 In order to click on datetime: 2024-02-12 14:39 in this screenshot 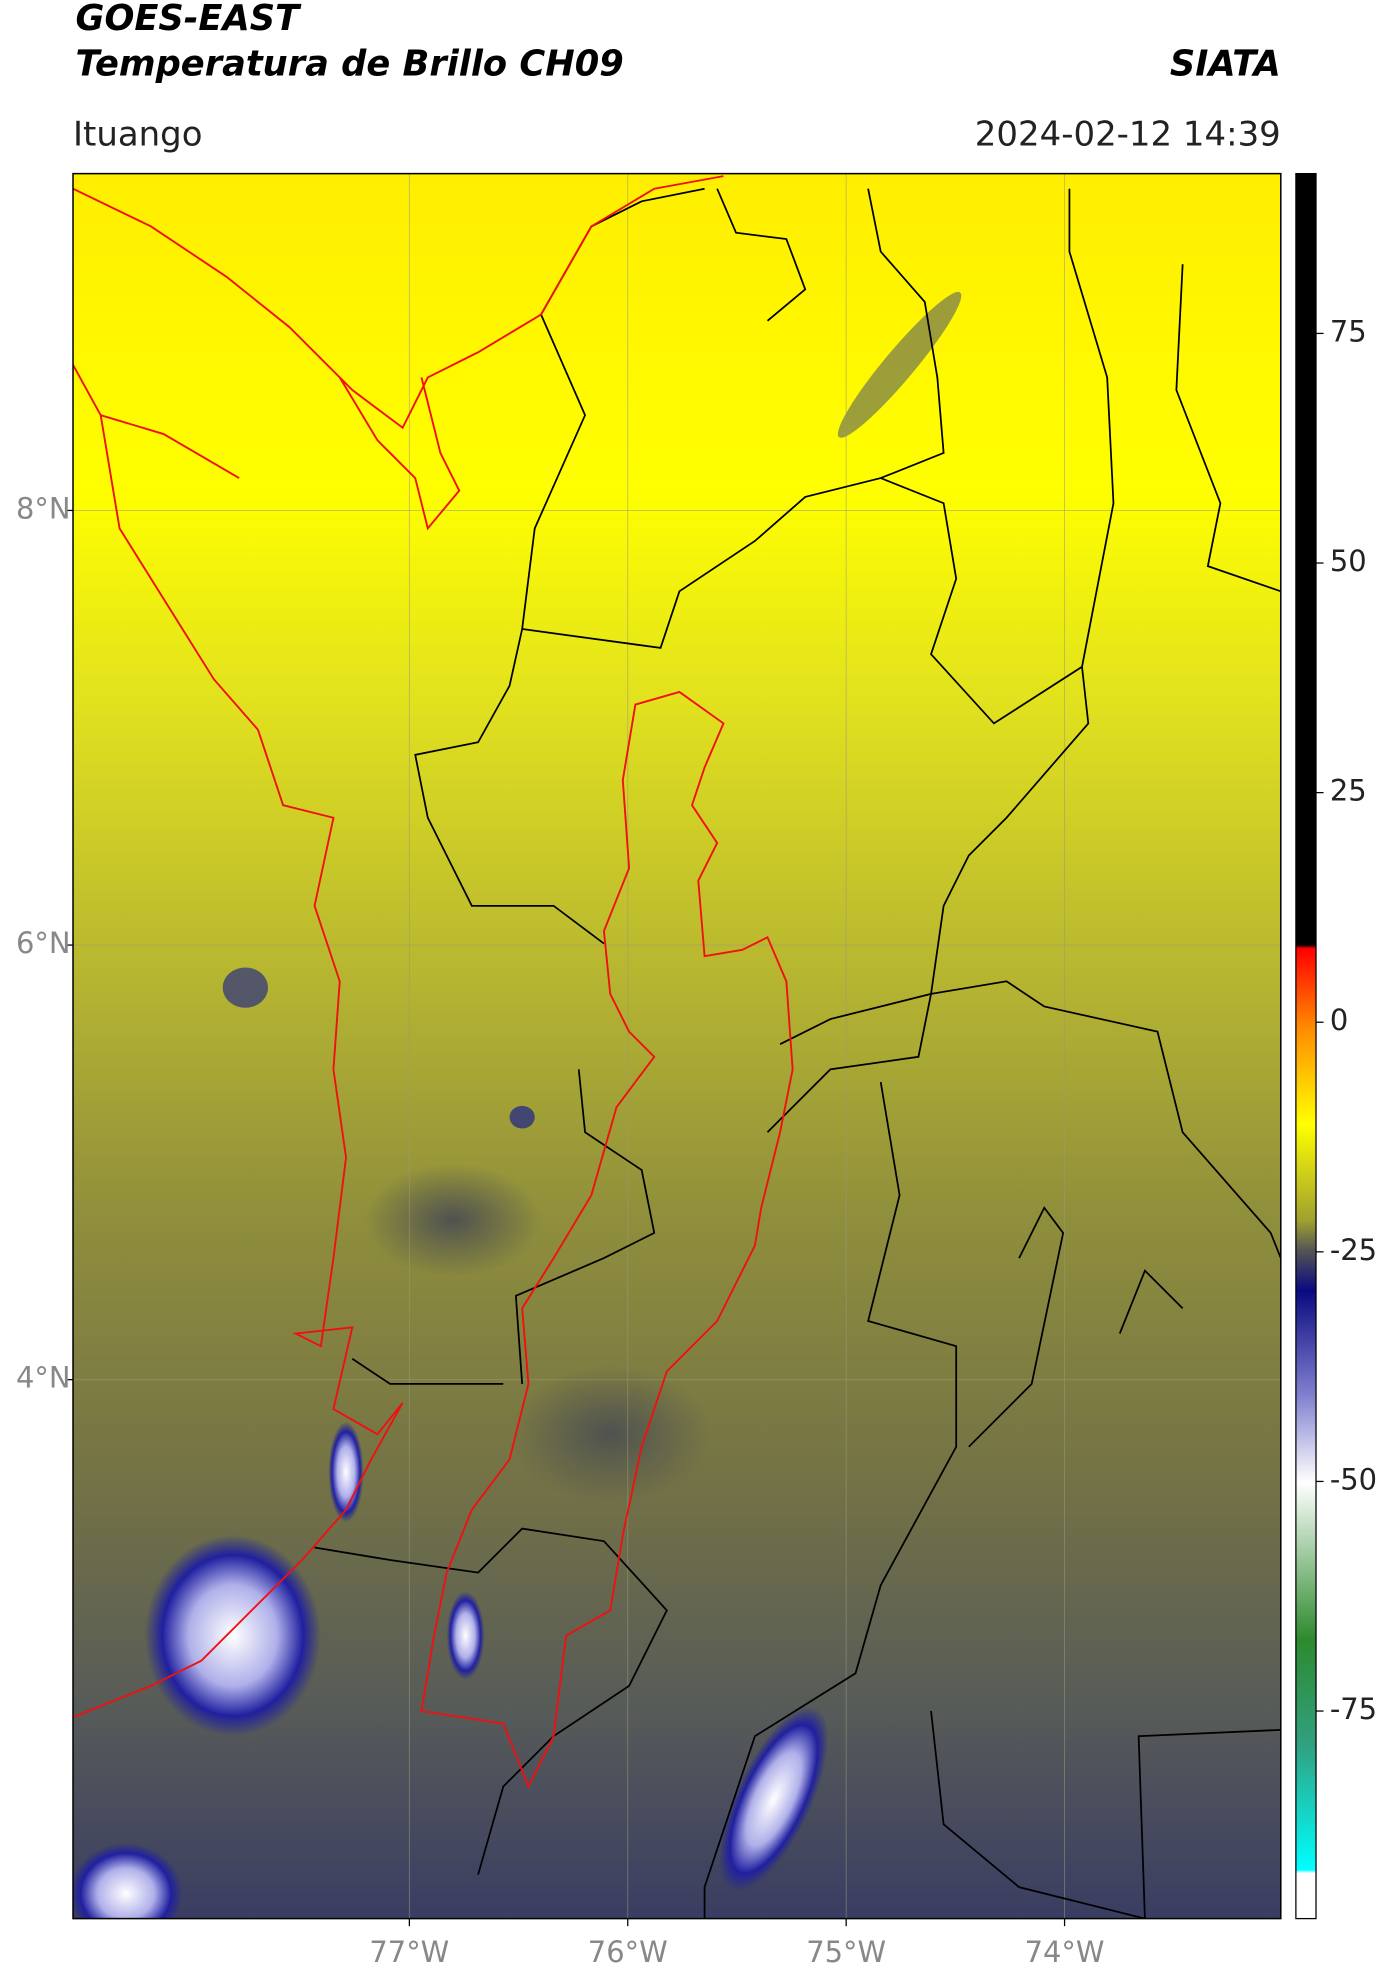, I will do `click(1128, 134)`.